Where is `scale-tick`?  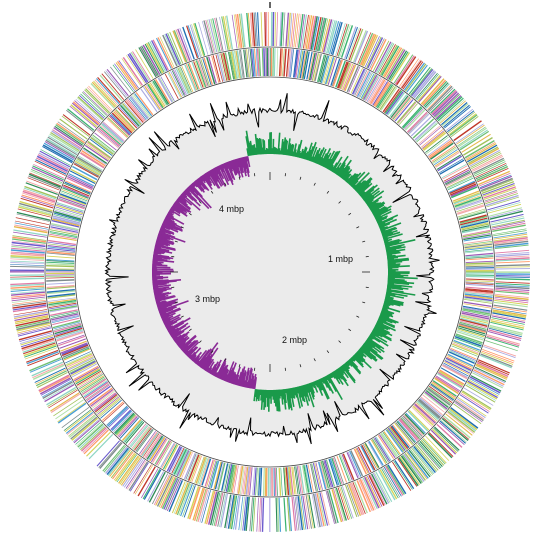
scale-tick is located at coordinates (300, 178).